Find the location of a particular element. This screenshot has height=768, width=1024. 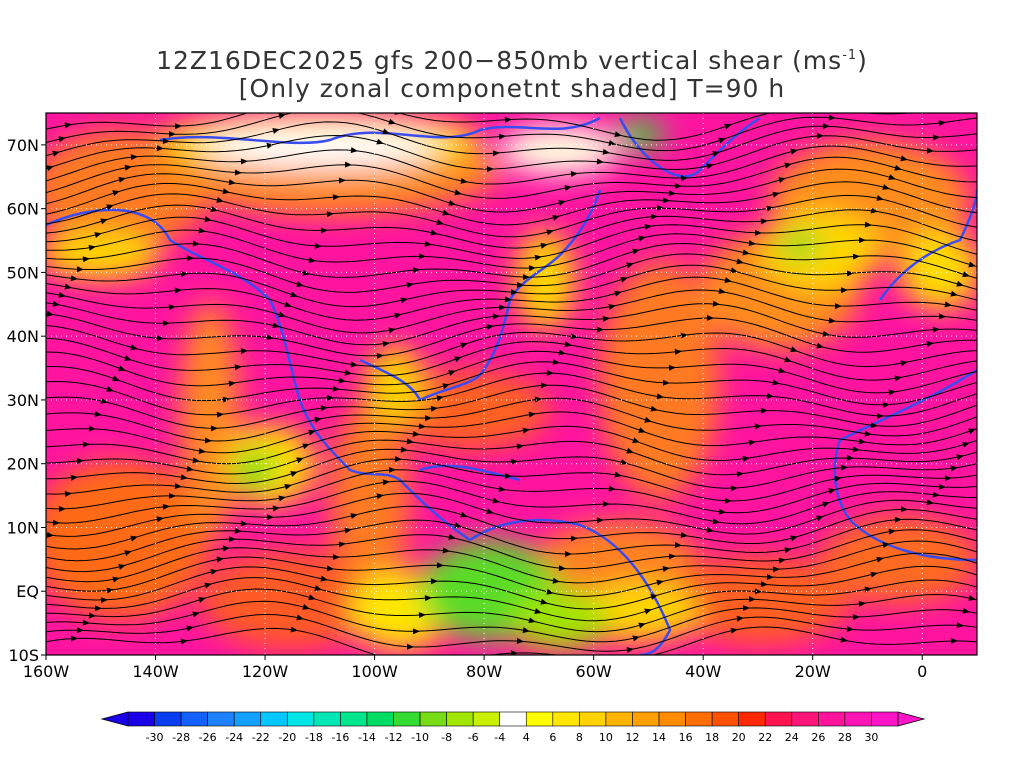

colorbar-label: -28 is located at coordinates (181, 737).